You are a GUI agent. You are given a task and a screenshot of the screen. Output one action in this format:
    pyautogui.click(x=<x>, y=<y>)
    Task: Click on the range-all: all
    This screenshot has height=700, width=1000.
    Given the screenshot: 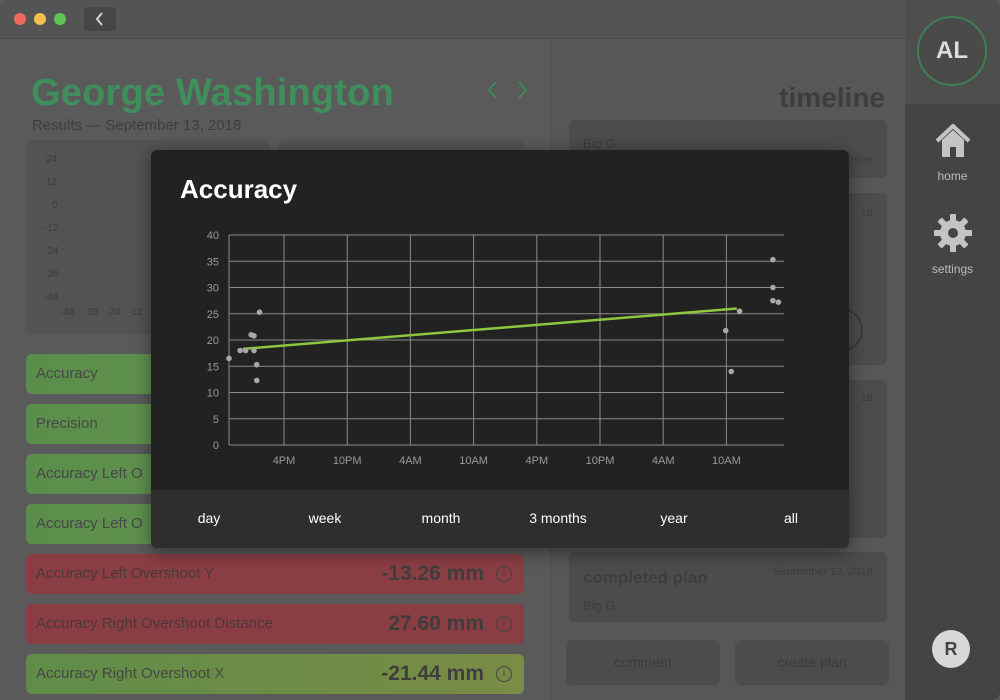 What is the action you would take?
    pyautogui.click(x=790, y=518)
    